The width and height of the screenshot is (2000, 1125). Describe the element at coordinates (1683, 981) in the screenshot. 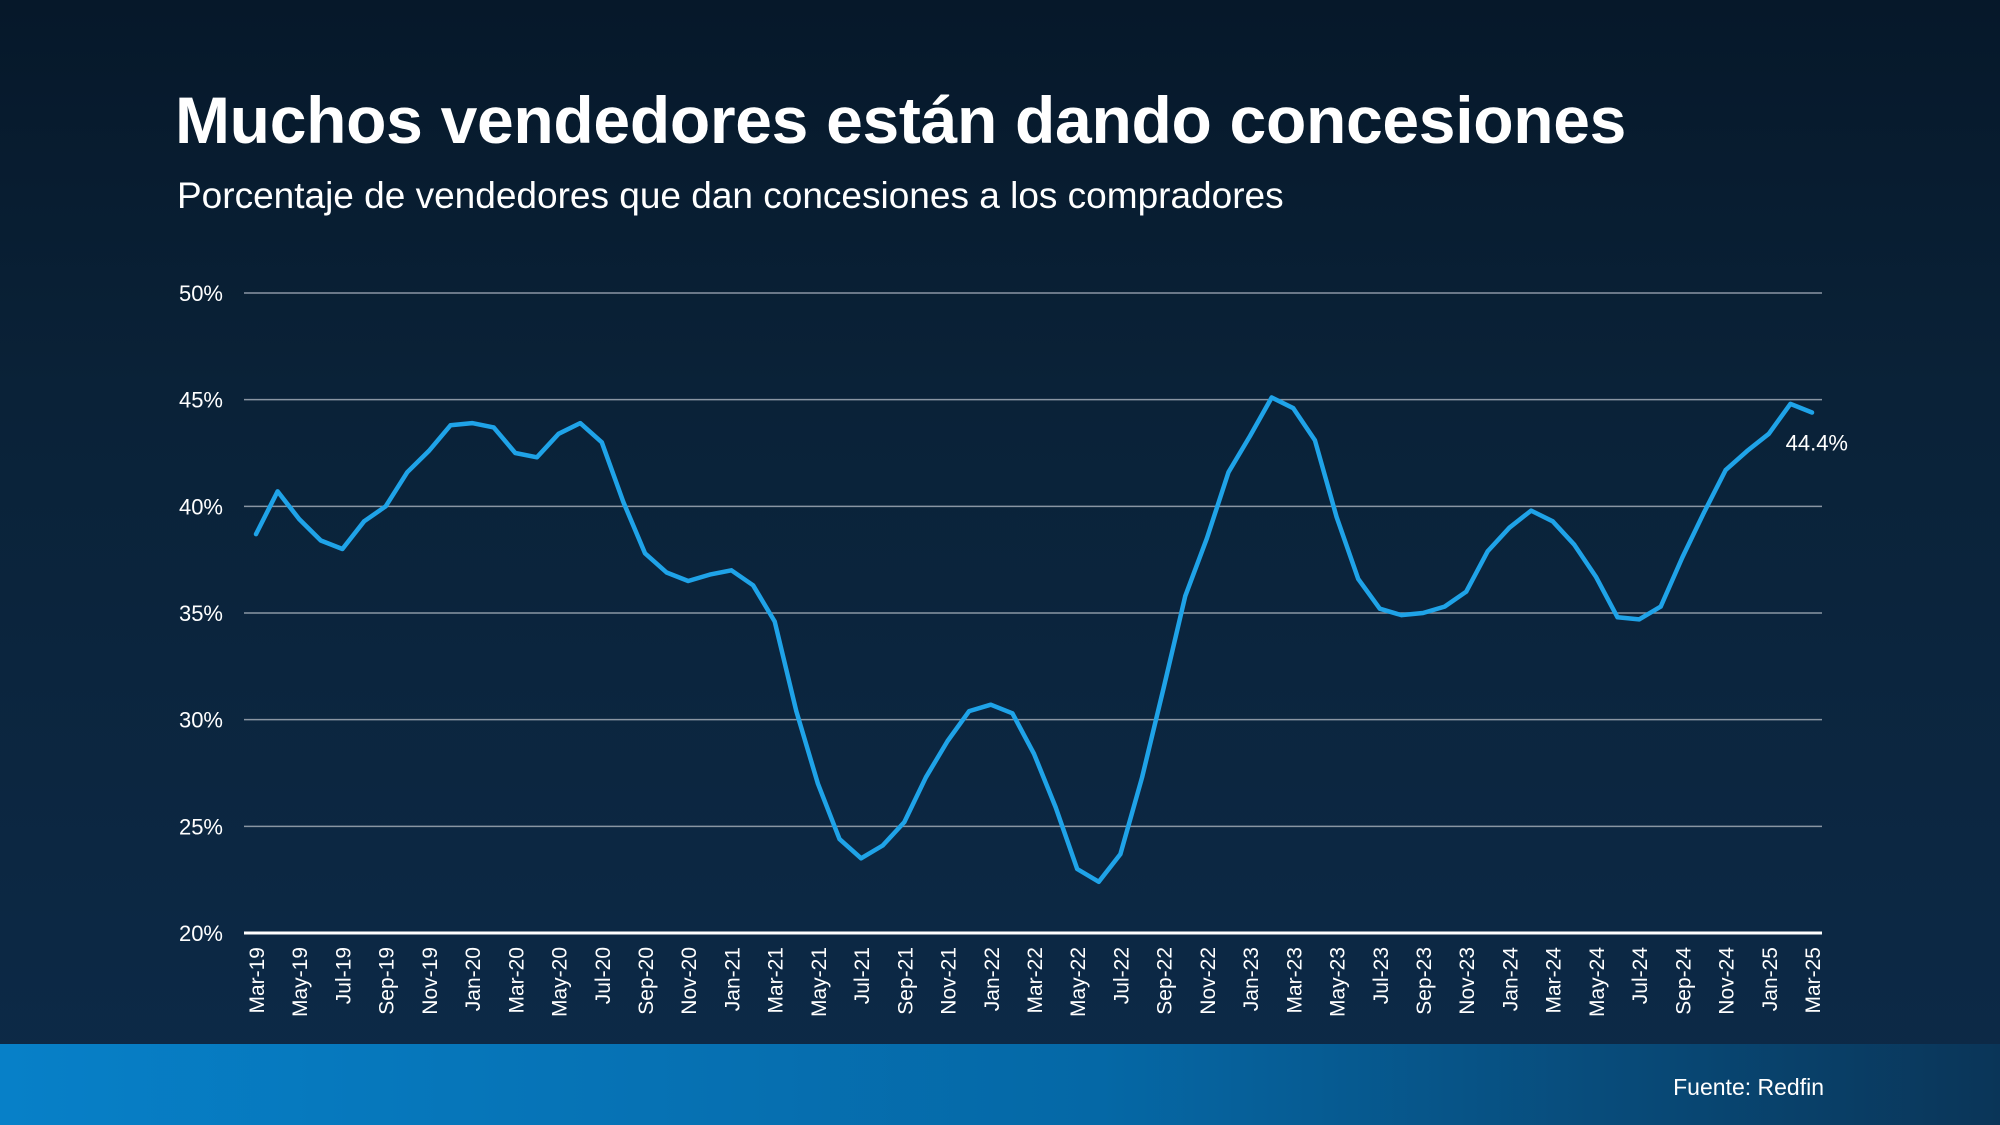

I see `x-tick-label: Sep-24` at that location.